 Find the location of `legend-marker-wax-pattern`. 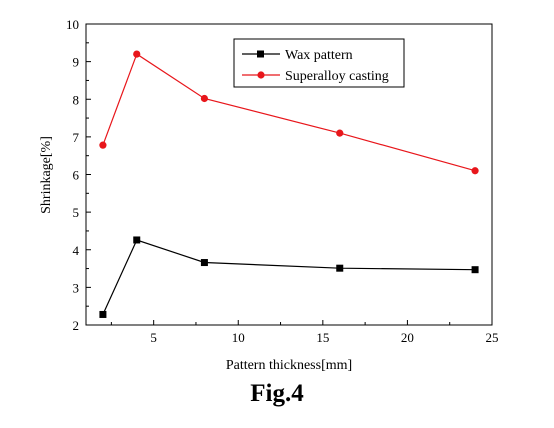

legend-marker-wax-pattern is located at coordinates (260, 54).